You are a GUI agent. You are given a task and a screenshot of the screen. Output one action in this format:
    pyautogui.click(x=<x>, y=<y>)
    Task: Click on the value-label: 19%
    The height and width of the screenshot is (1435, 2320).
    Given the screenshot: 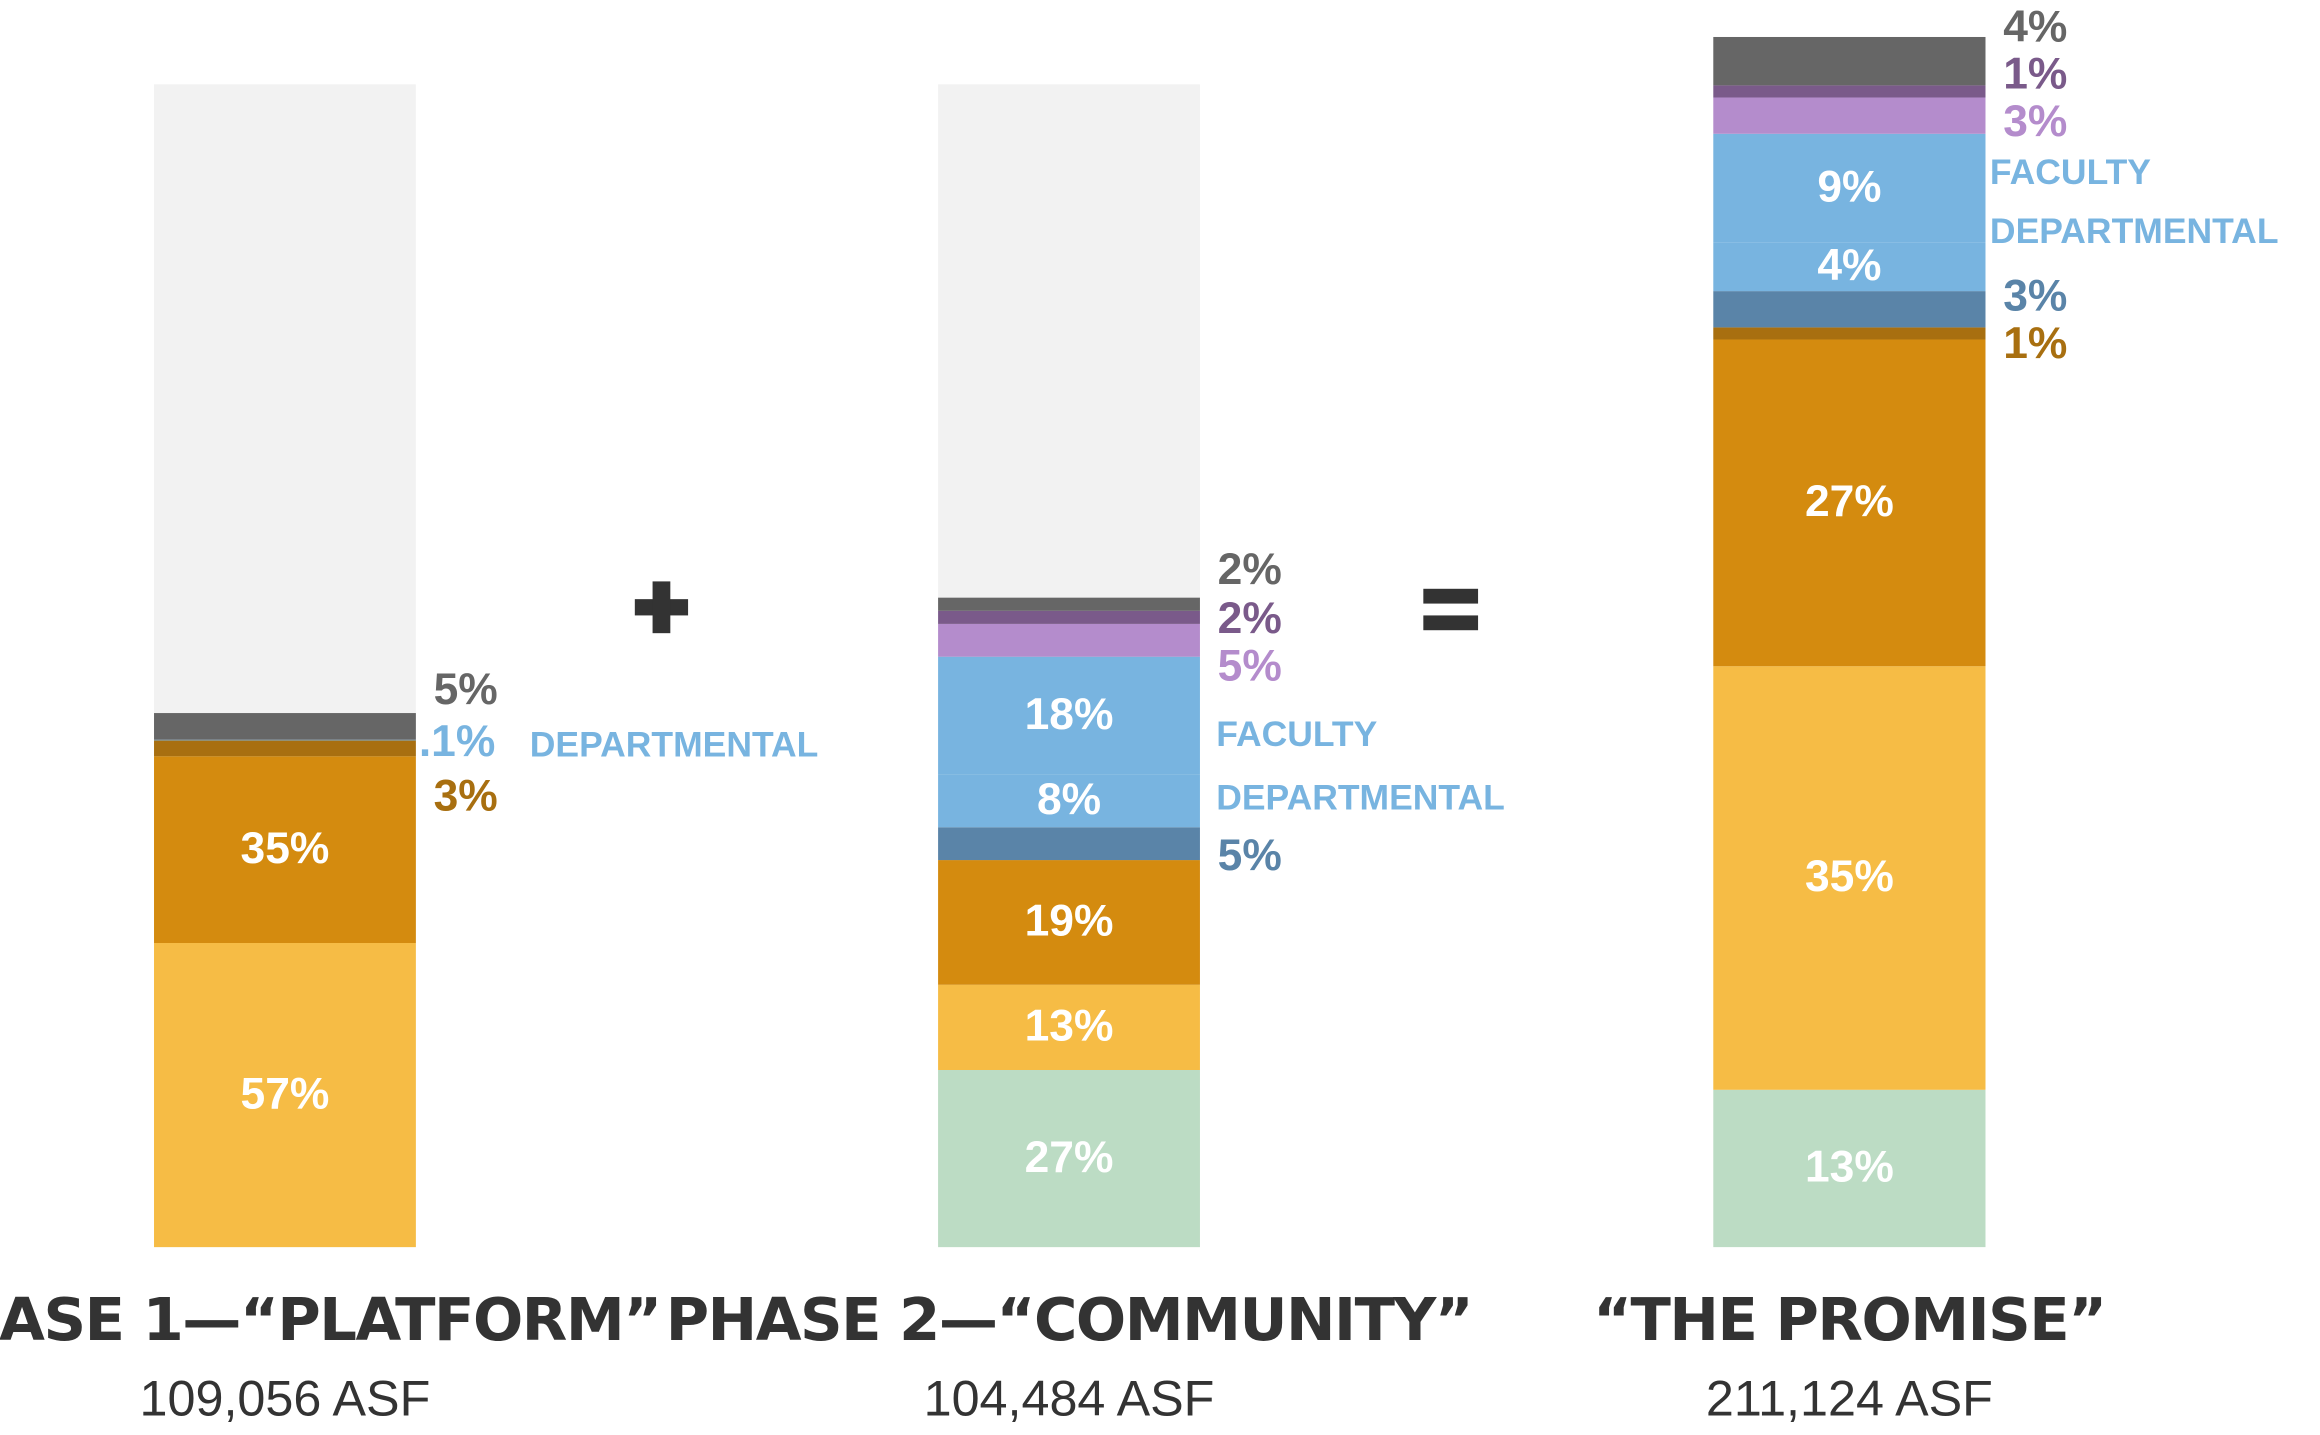 What is the action you would take?
    pyautogui.click(x=1069, y=921)
    